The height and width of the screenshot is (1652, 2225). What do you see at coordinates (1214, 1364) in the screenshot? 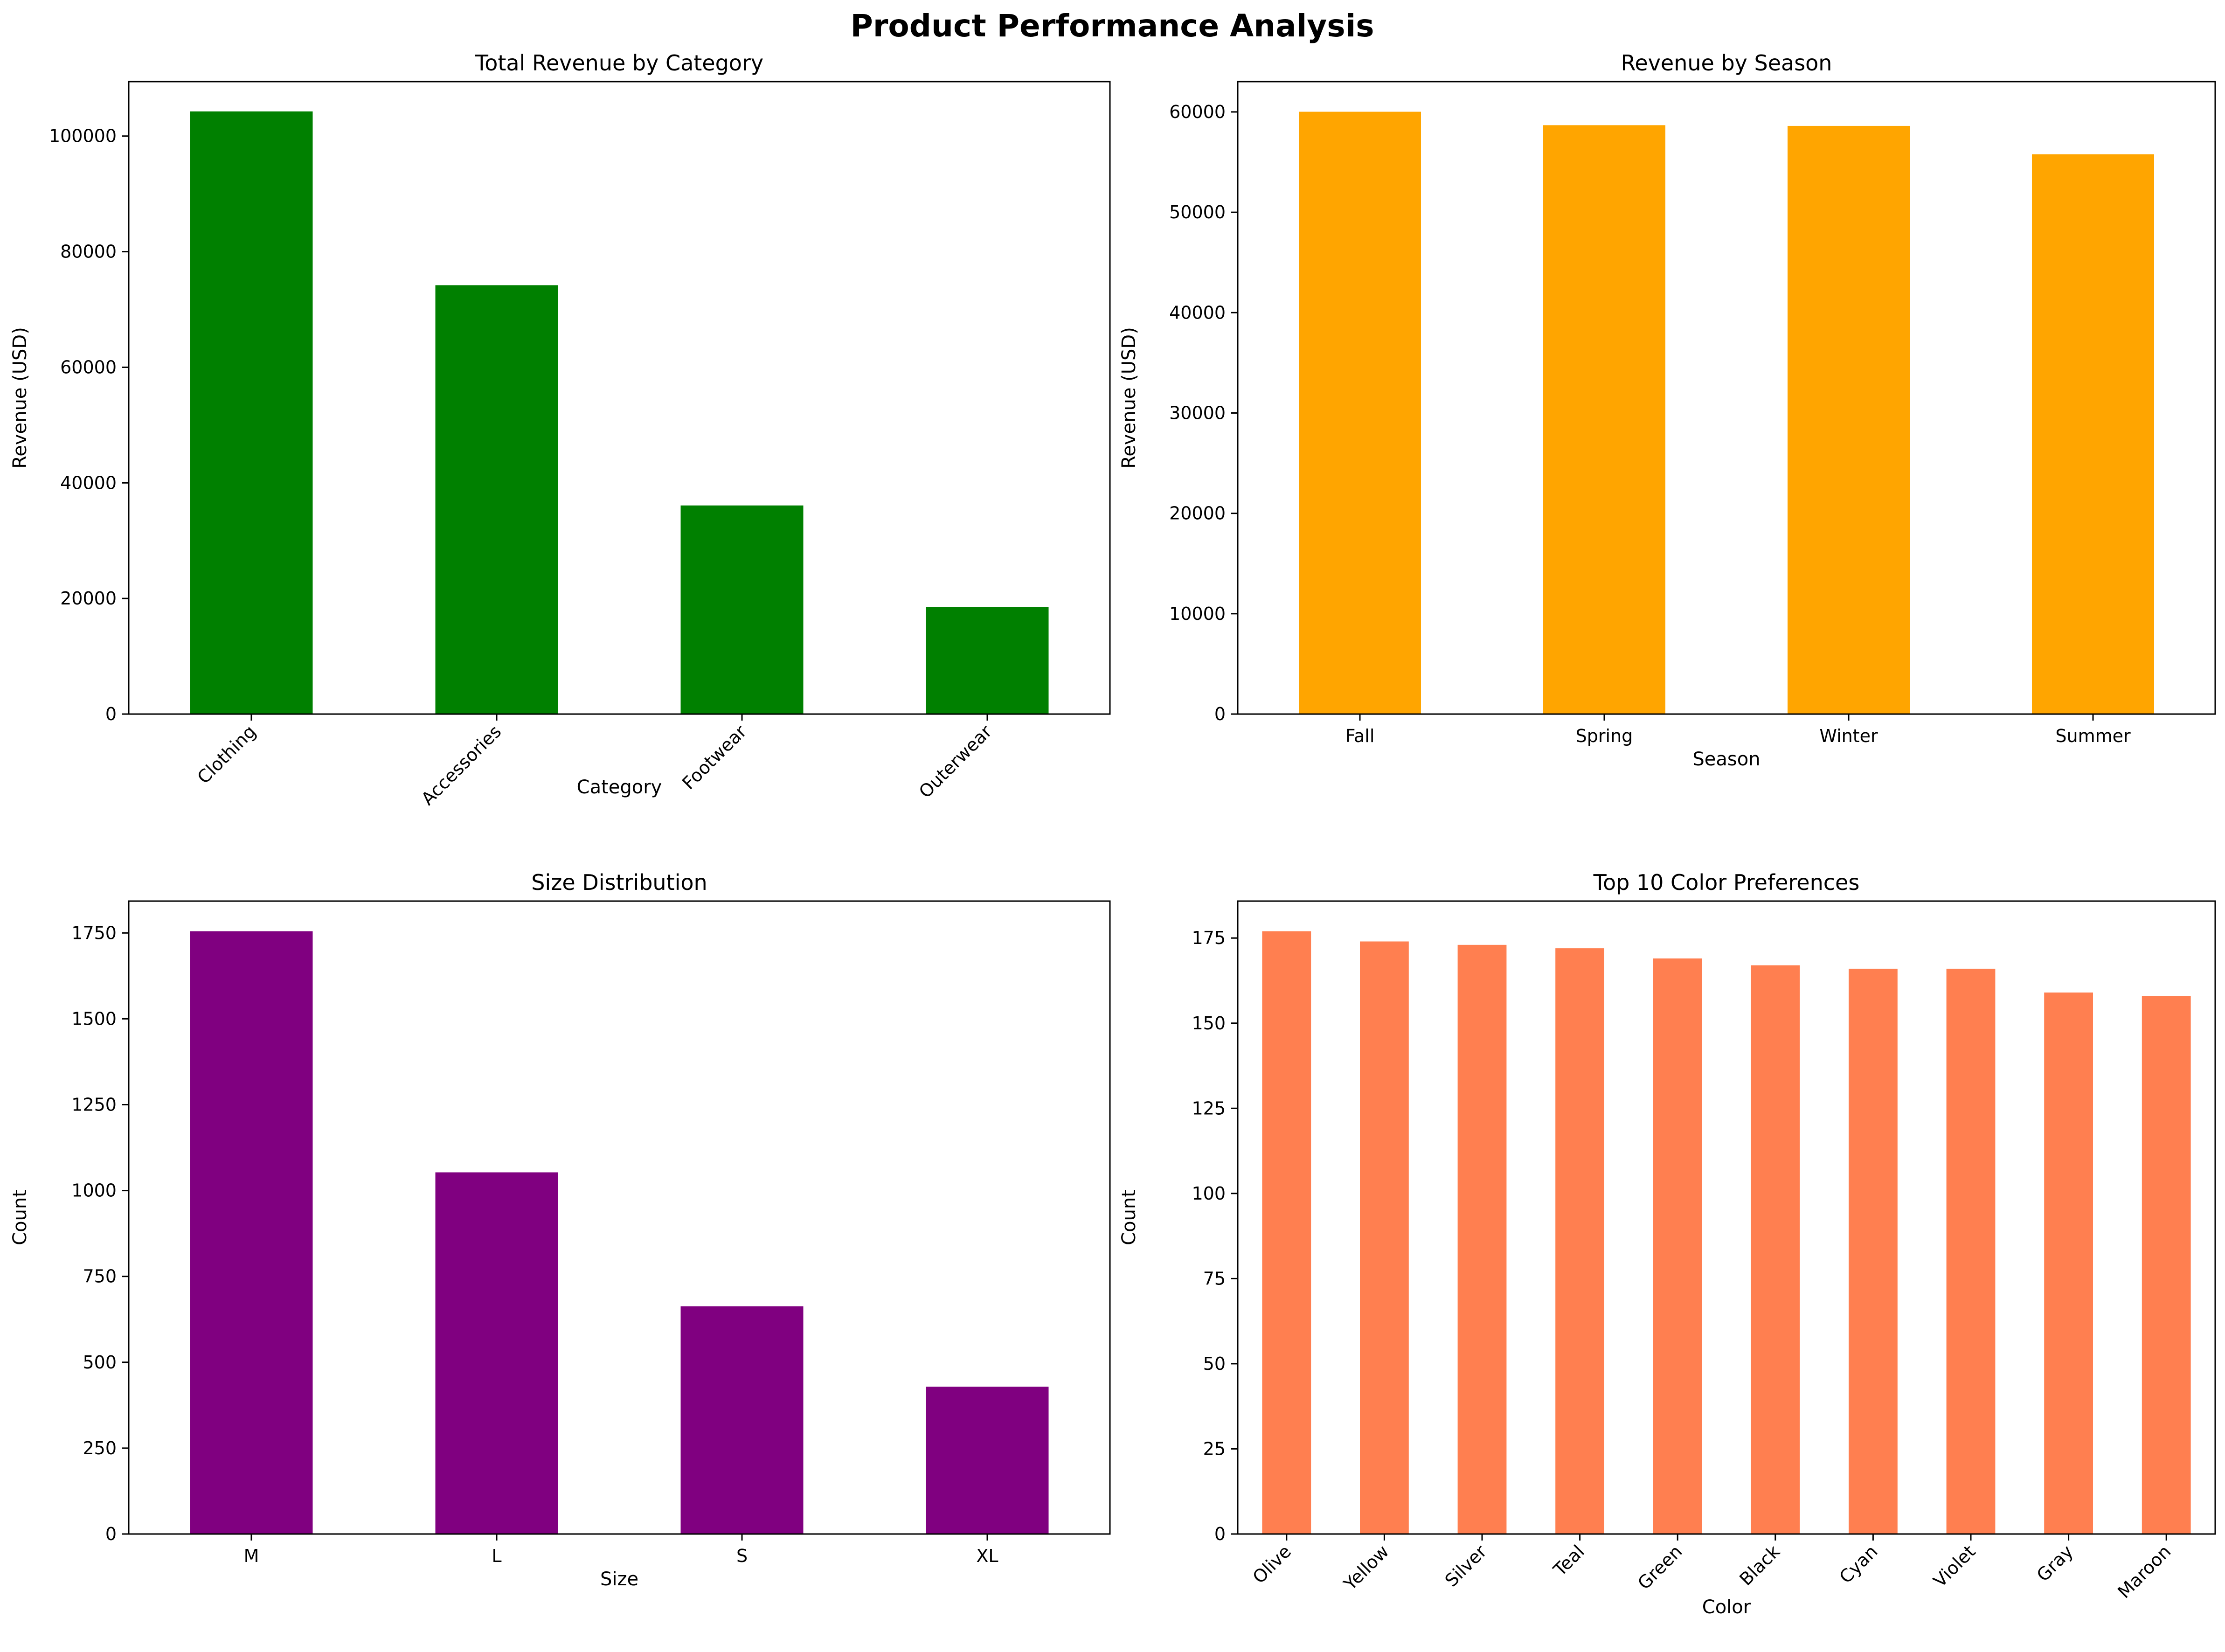
I see `y-tick-label: 50` at bounding box center [1214, 1364].